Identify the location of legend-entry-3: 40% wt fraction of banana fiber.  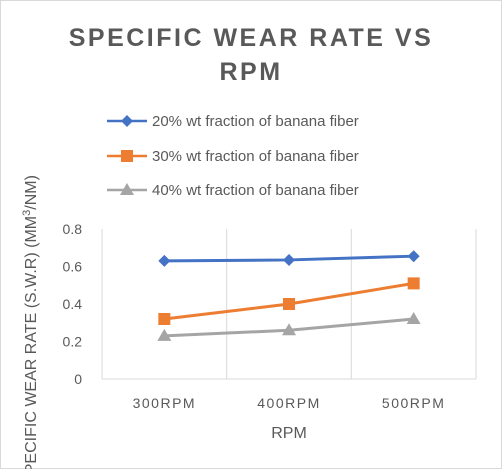
(233, 190).